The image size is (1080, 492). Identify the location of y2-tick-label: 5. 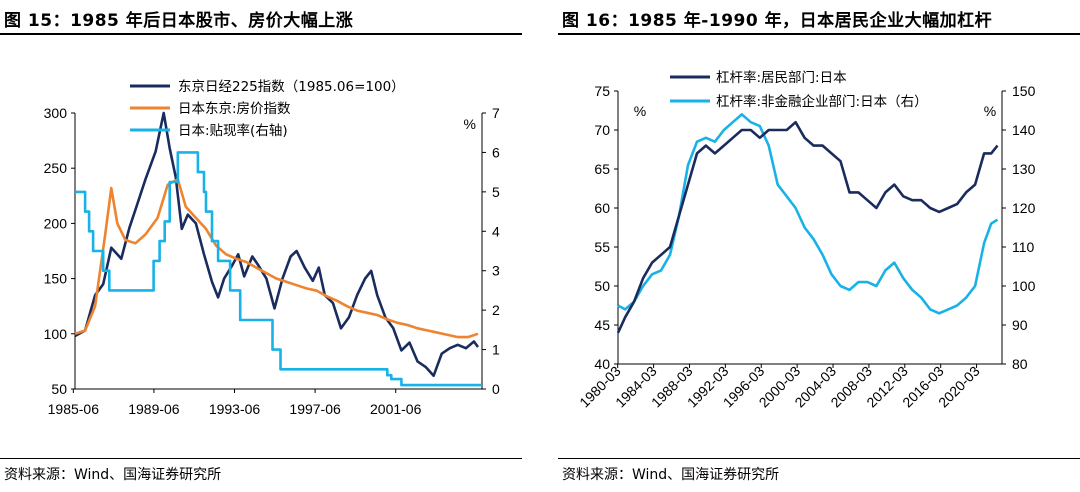
(496, 192).